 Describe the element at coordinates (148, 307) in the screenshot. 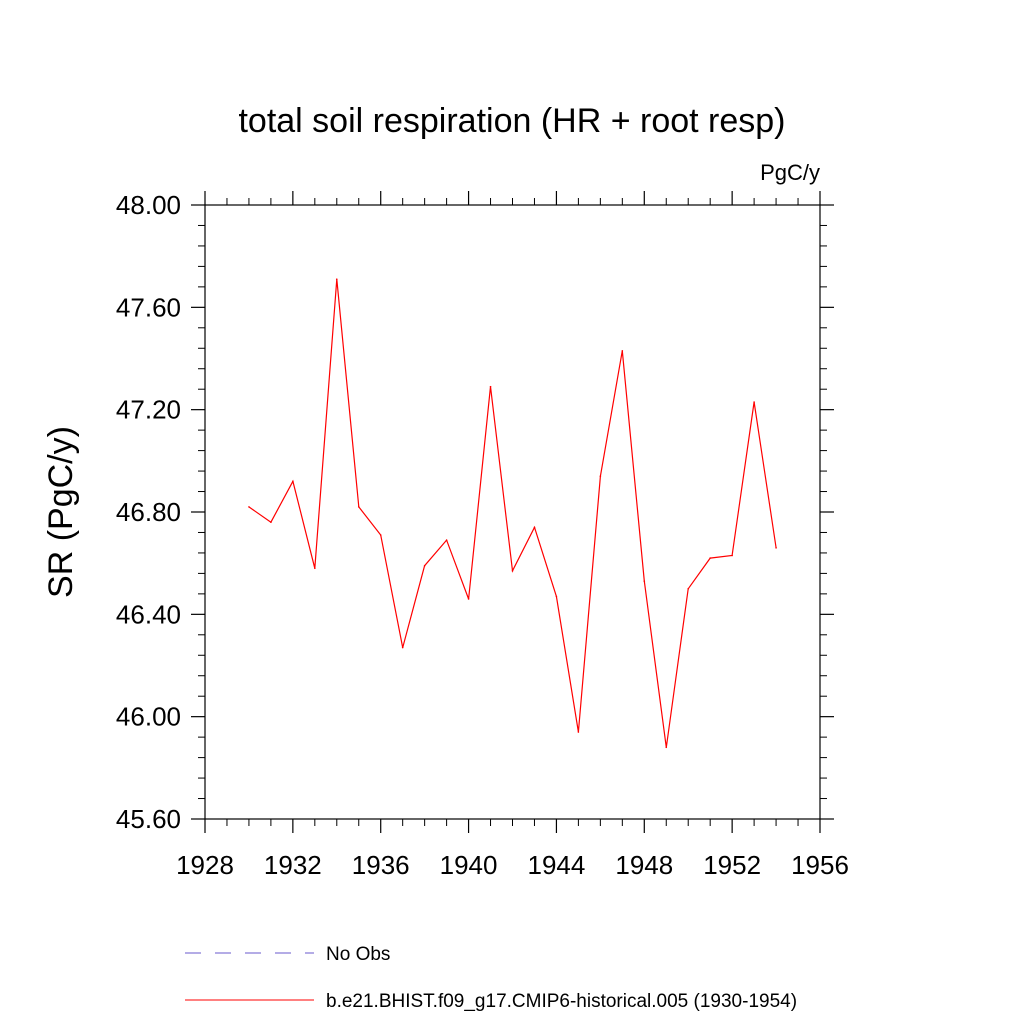

I see `y-tick-label: 47.60` at that location.